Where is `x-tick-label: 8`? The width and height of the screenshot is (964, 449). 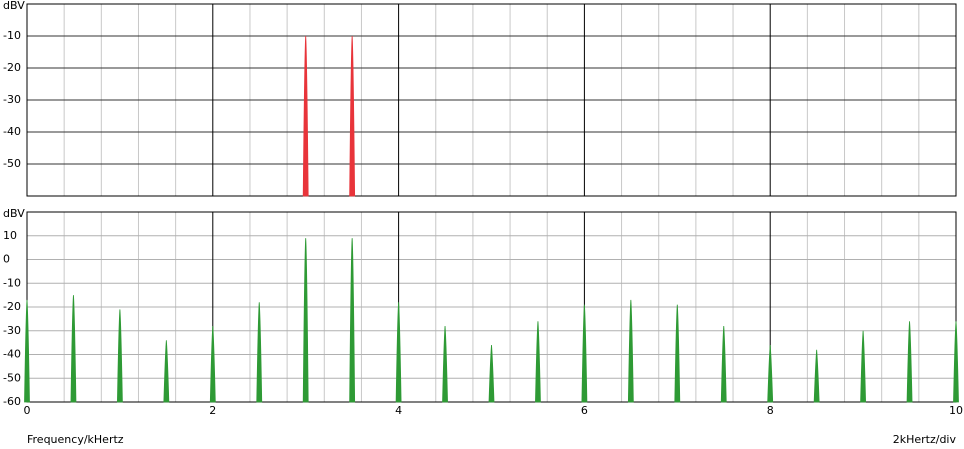
x-tick-label: 8 is located at coordinates (770, 410).